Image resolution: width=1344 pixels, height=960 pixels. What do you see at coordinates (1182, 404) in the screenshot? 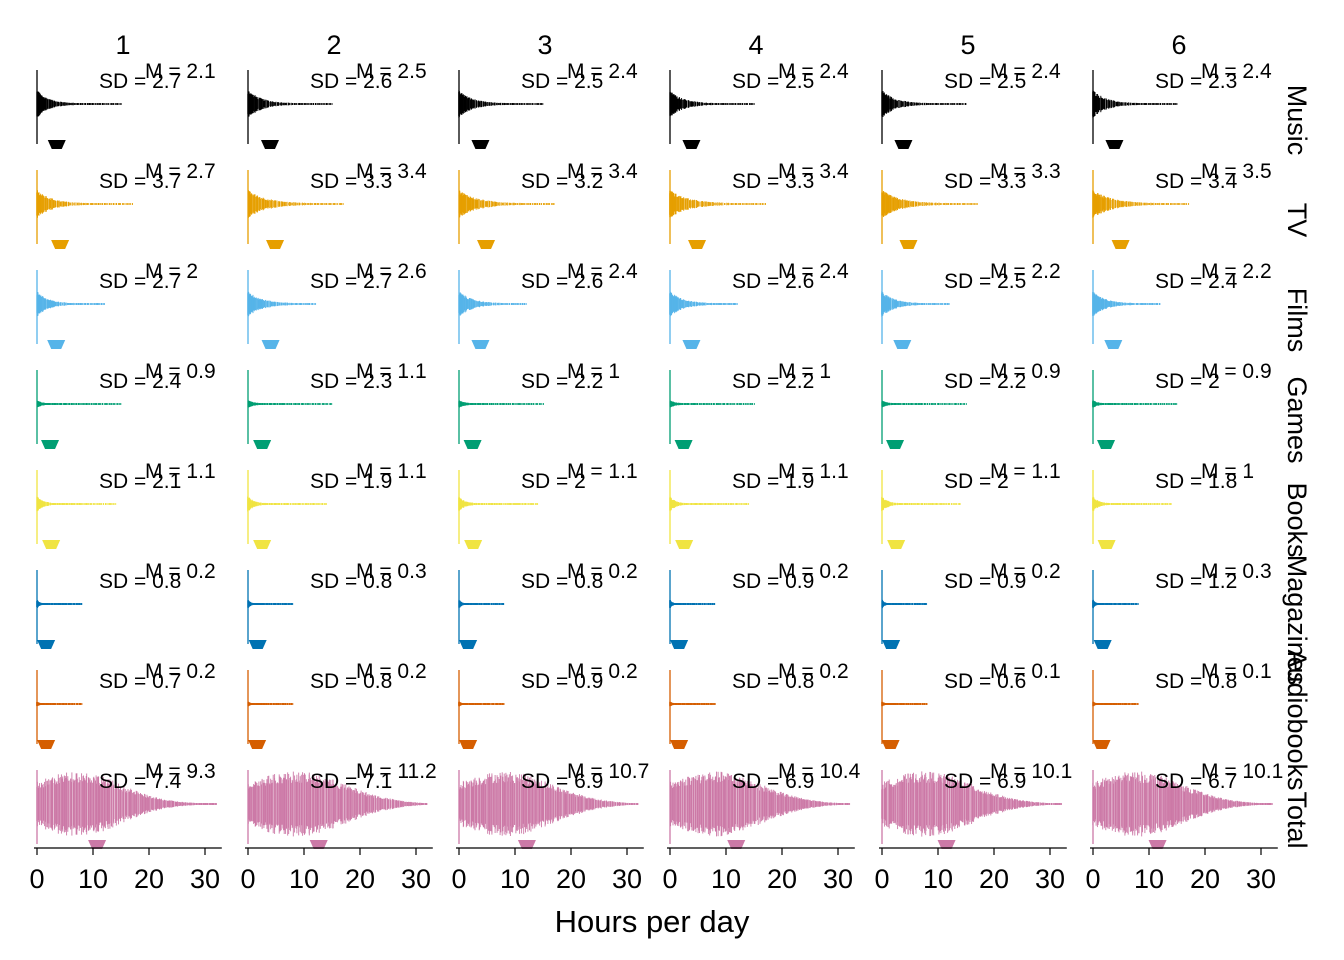
I see `panel: M = 0.9SD = 2` at bounding box center [1182, 404].